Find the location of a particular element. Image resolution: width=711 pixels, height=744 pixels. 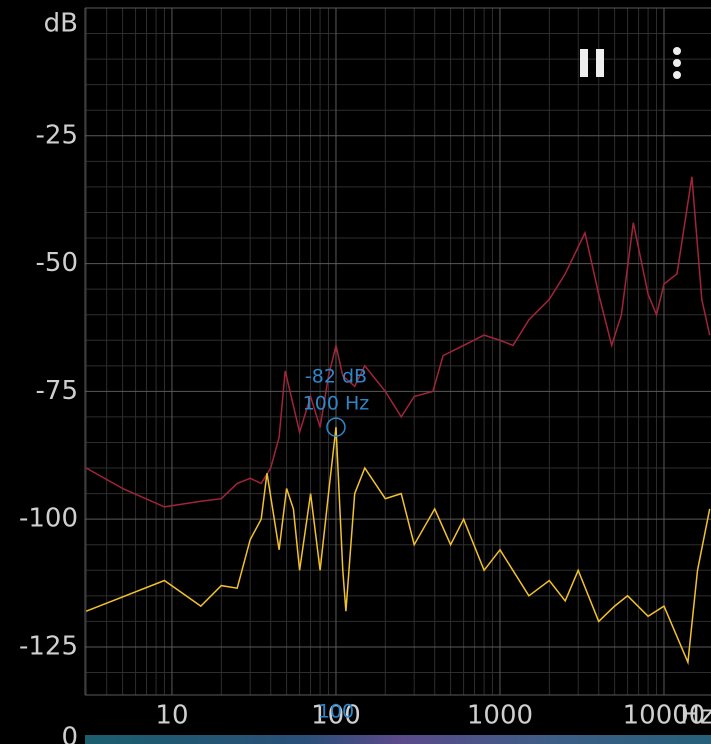

x-tick-label: 10 is located at coordinates (171, 716).